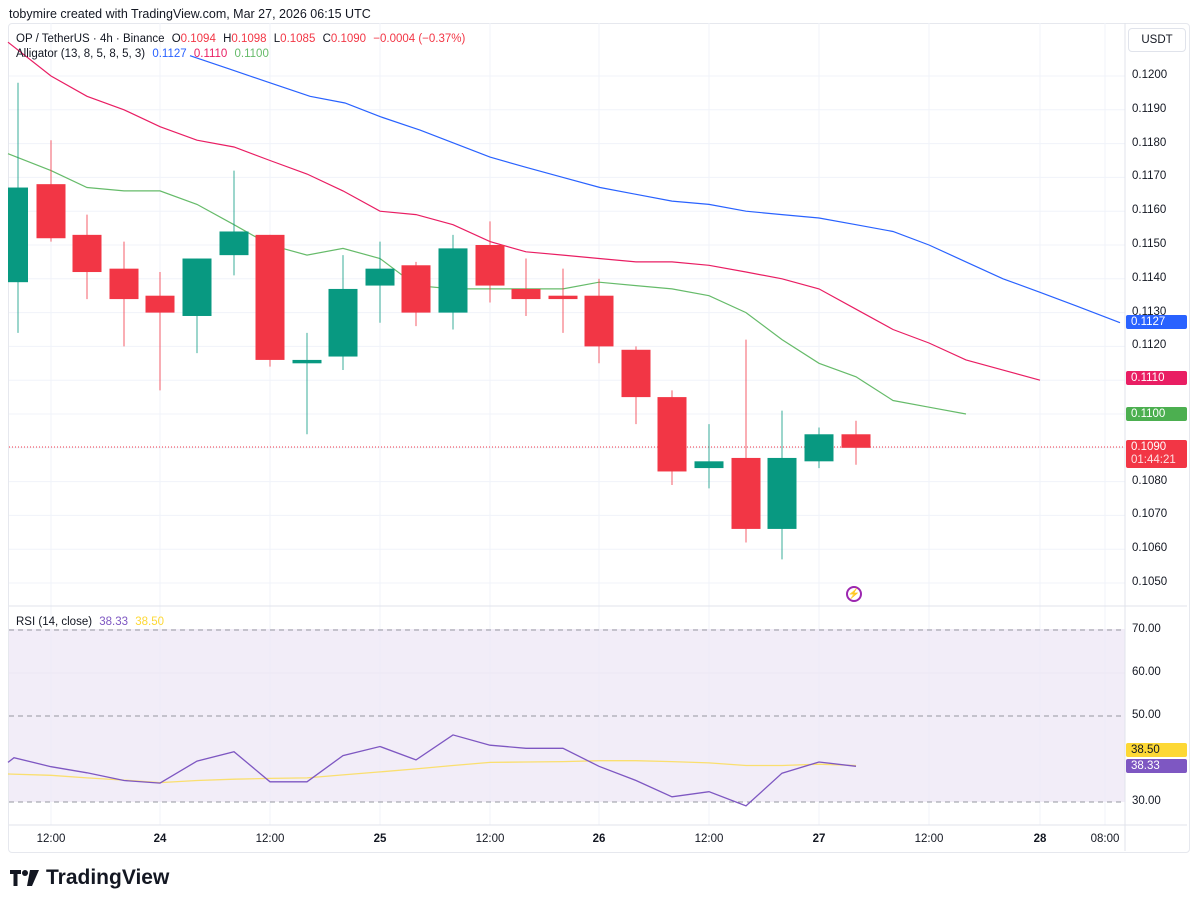 The width and height of the screenshot is (1200, 906). I want to click on price-tick: 0.1060, so click(1150, 548).